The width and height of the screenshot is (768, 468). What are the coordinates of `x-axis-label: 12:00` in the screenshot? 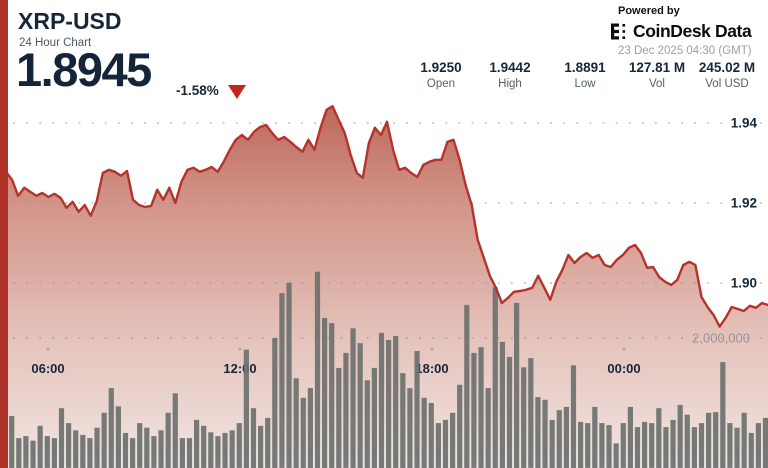 It's located at (239, 368).